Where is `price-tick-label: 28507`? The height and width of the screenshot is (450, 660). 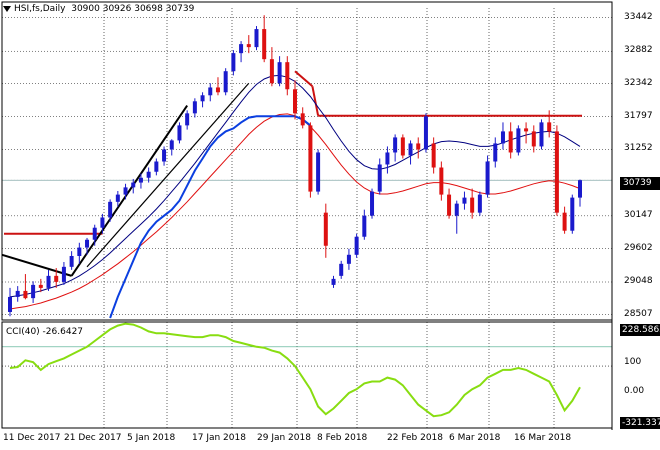
price-tick-label: 28507 is located at coordinates (638, 313).